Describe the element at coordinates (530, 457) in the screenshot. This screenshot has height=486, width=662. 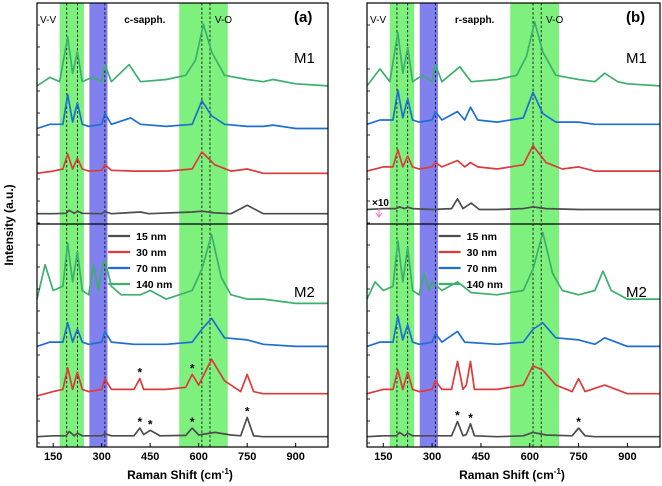
I see `x-tick-label-b-600: 600` at that location.